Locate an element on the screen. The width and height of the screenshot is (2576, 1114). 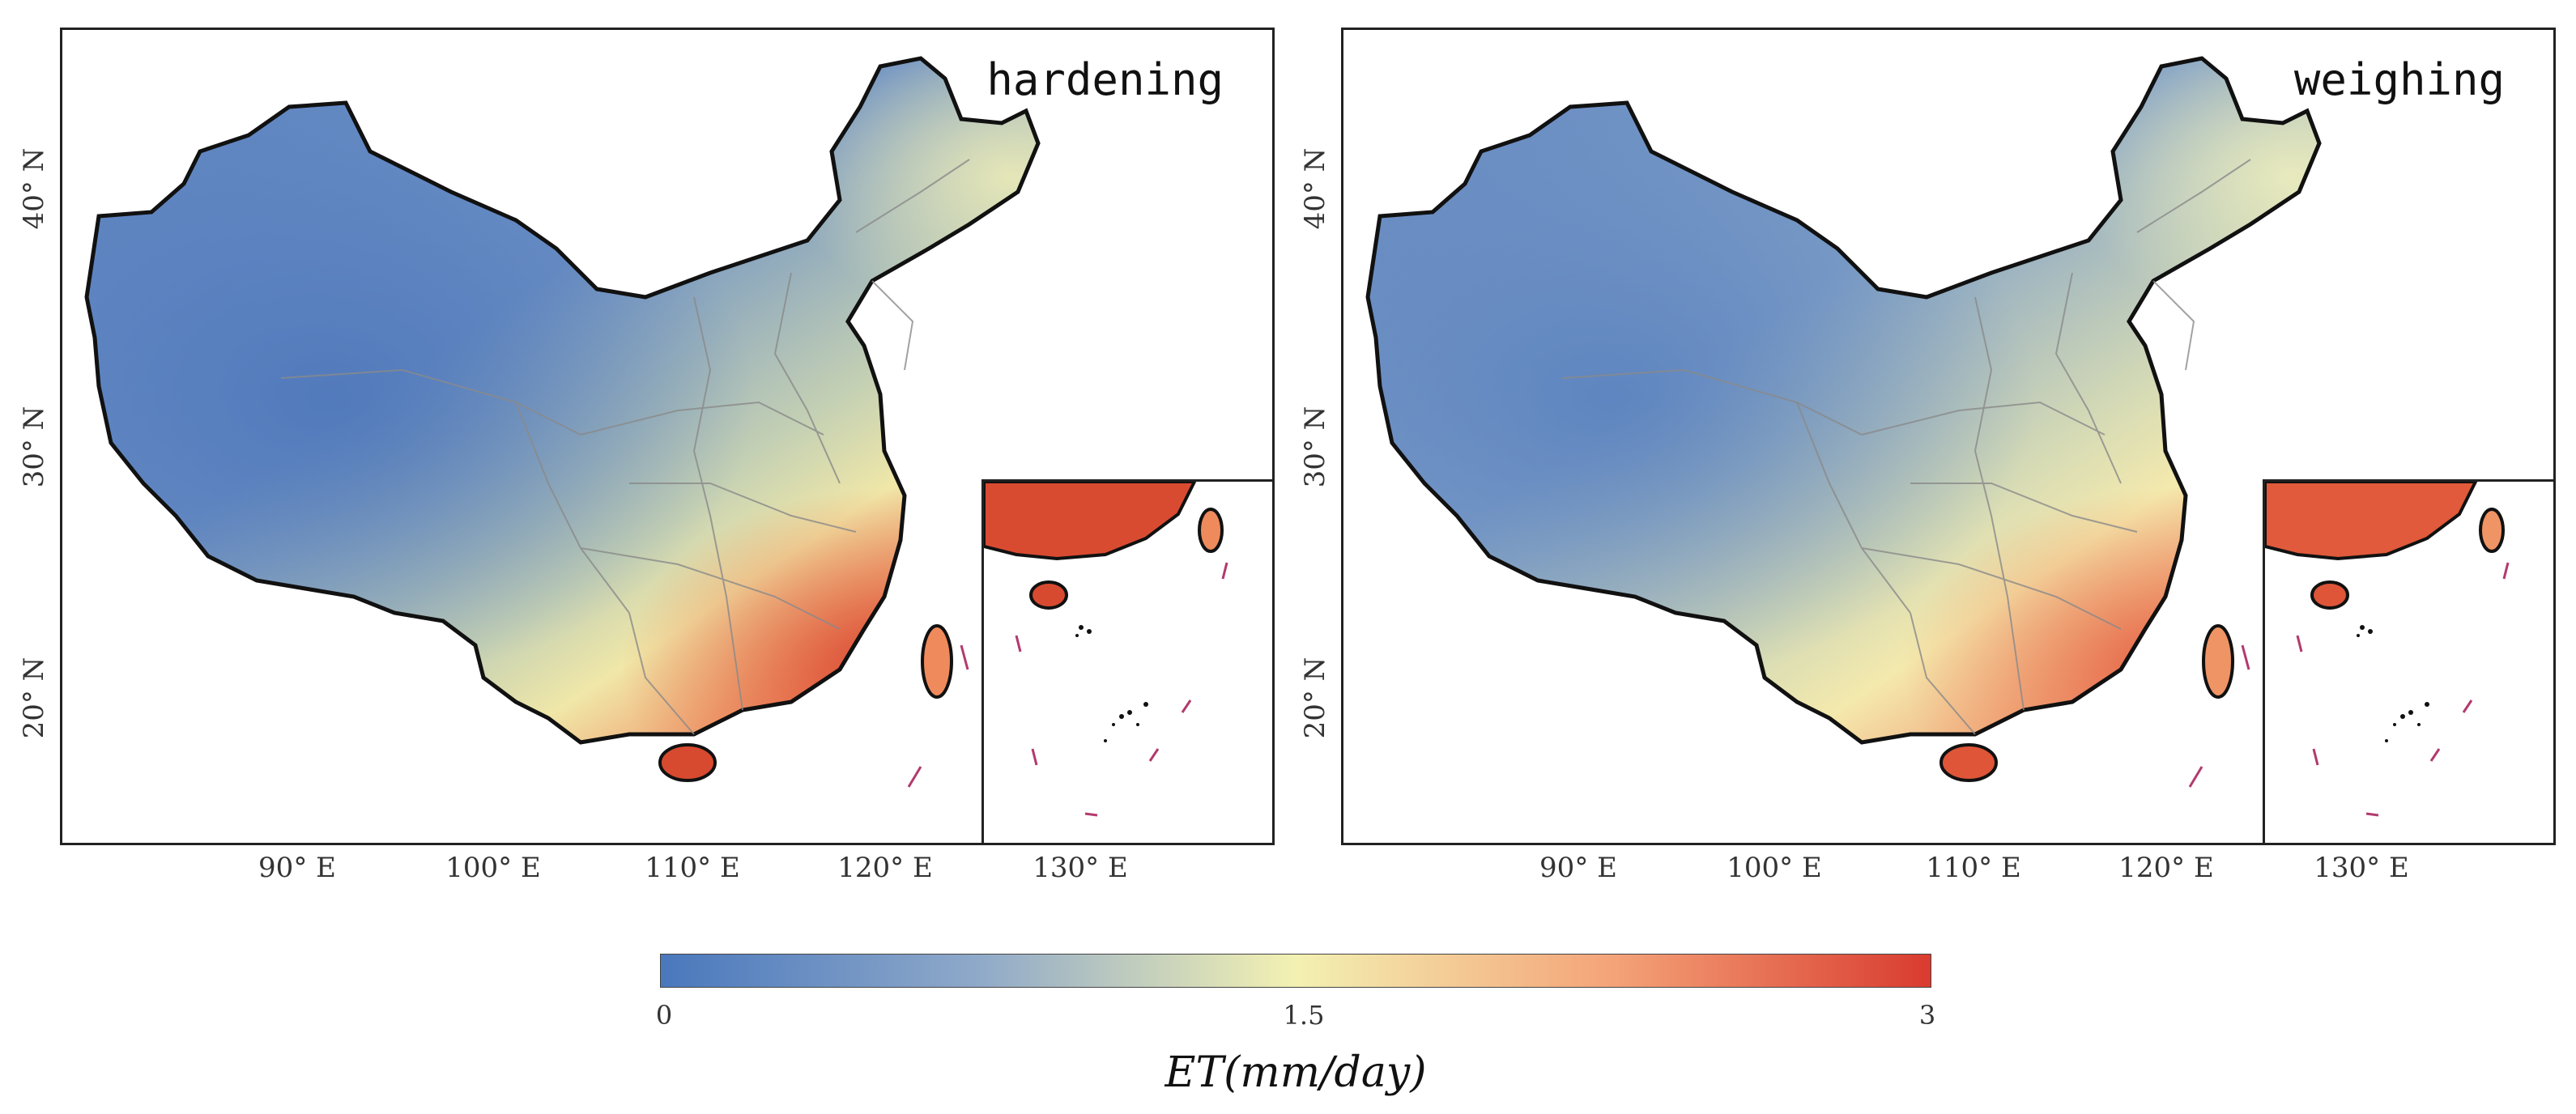
colorbar is located at coordinates (1295, 971).